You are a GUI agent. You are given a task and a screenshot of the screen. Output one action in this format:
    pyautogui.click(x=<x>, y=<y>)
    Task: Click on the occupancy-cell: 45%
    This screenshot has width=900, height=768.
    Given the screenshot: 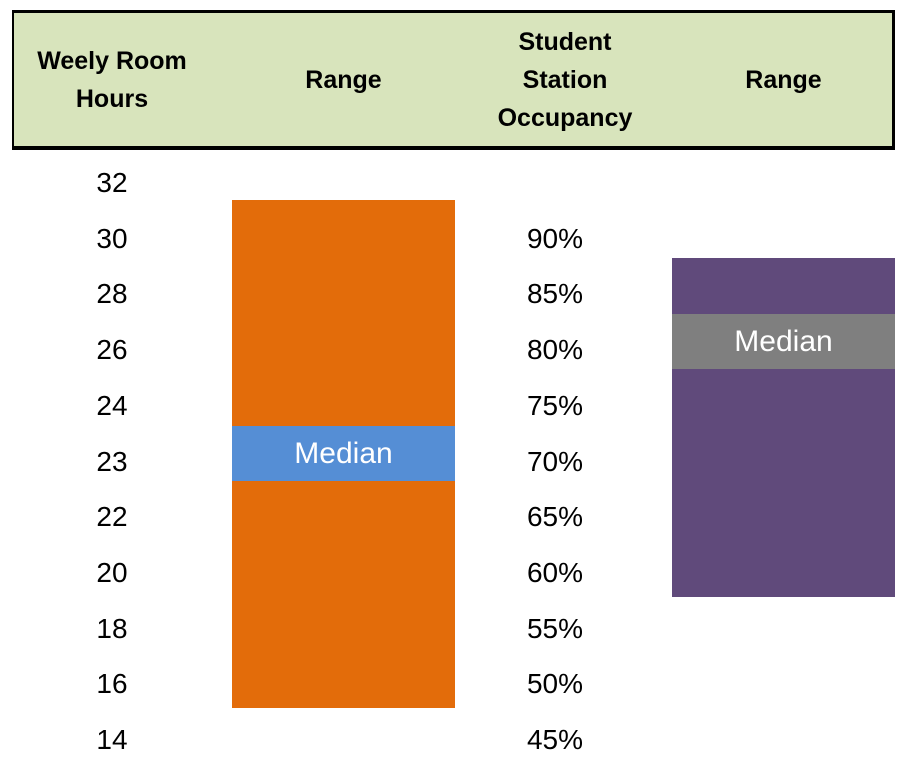 What is the action you would take?
    pyautogui.click(x=555, y=739)
    